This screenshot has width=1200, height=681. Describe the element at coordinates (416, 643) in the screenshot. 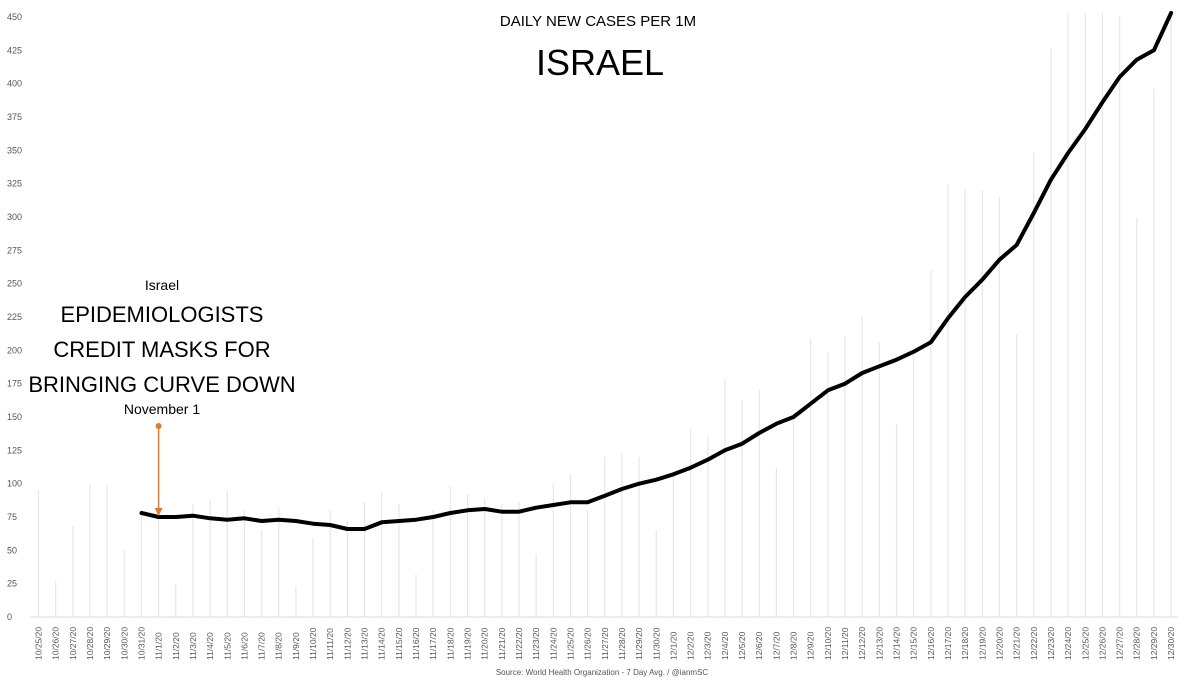

I see `x-tick-label: 11/16/20` at that location.